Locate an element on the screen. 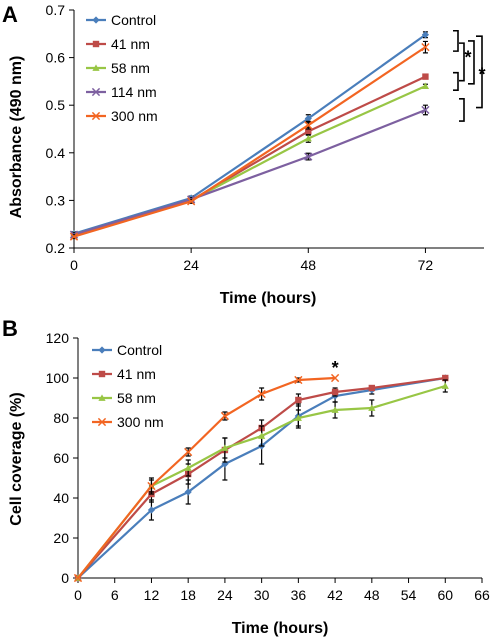  panel-a-label: A is located at coordinates (10, 14).